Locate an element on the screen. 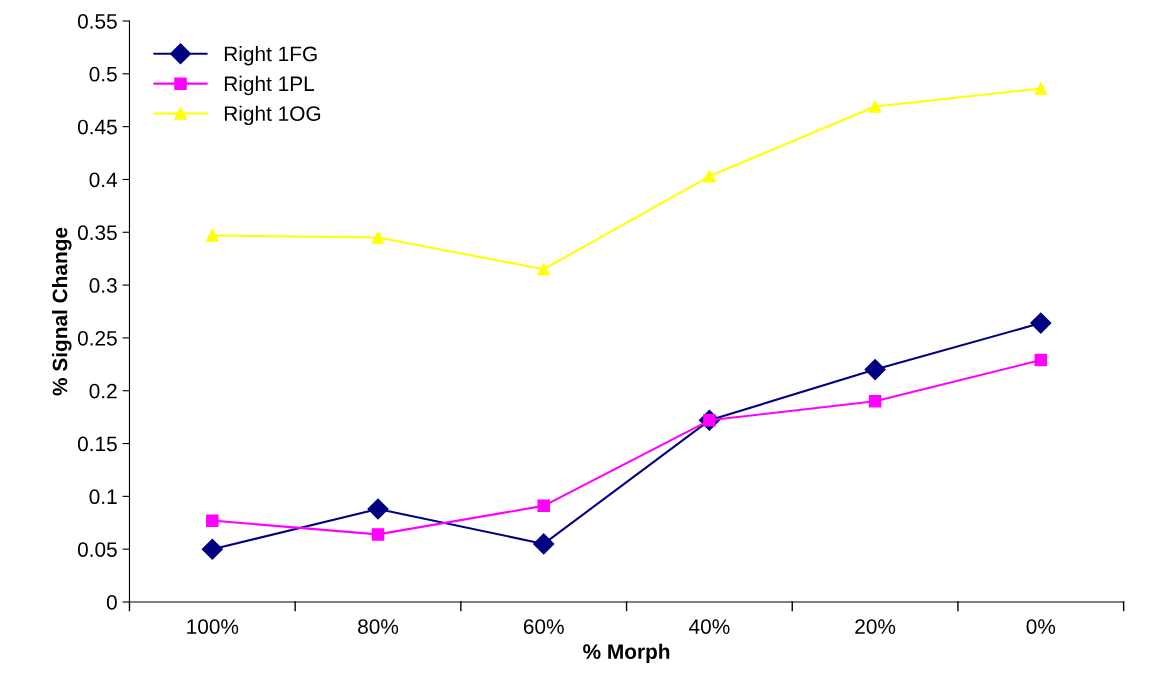 The height and width of the screenshot is (700, 1156). y-tick-label: 0.45 is located at coordinates (97, 127).